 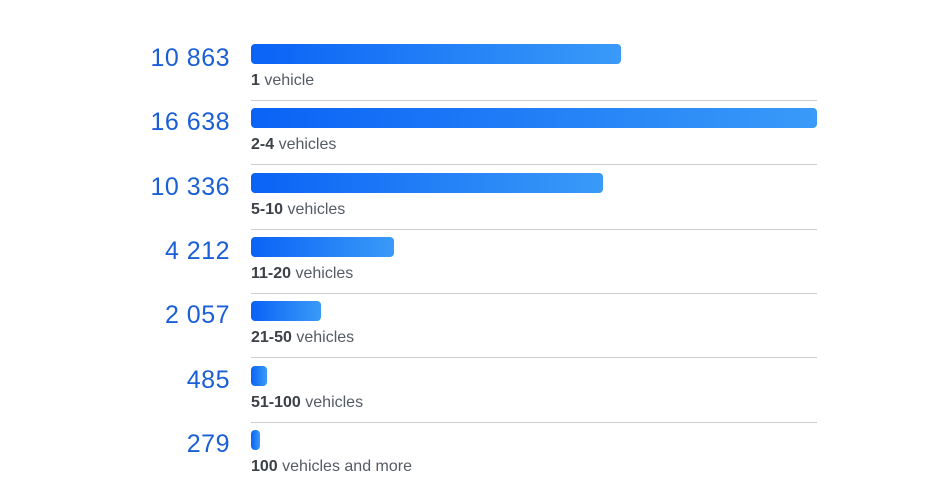 What do you see at coordinates (276, 402) in the screenshot?
I see `category-label-range: 51-100` at bounding box center [276, 402].